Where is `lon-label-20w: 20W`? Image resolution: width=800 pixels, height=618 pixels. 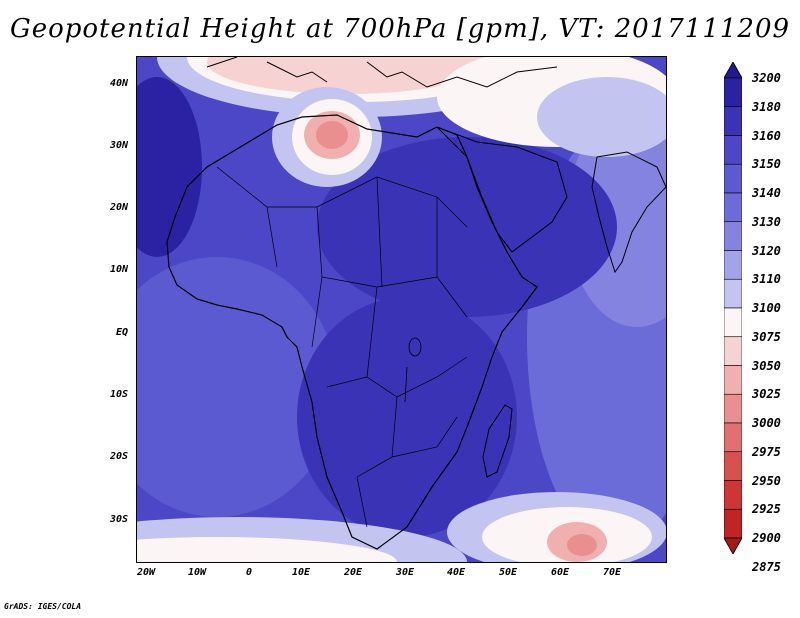 lon-label-20w: 20W is located at coordinates (146, 572).